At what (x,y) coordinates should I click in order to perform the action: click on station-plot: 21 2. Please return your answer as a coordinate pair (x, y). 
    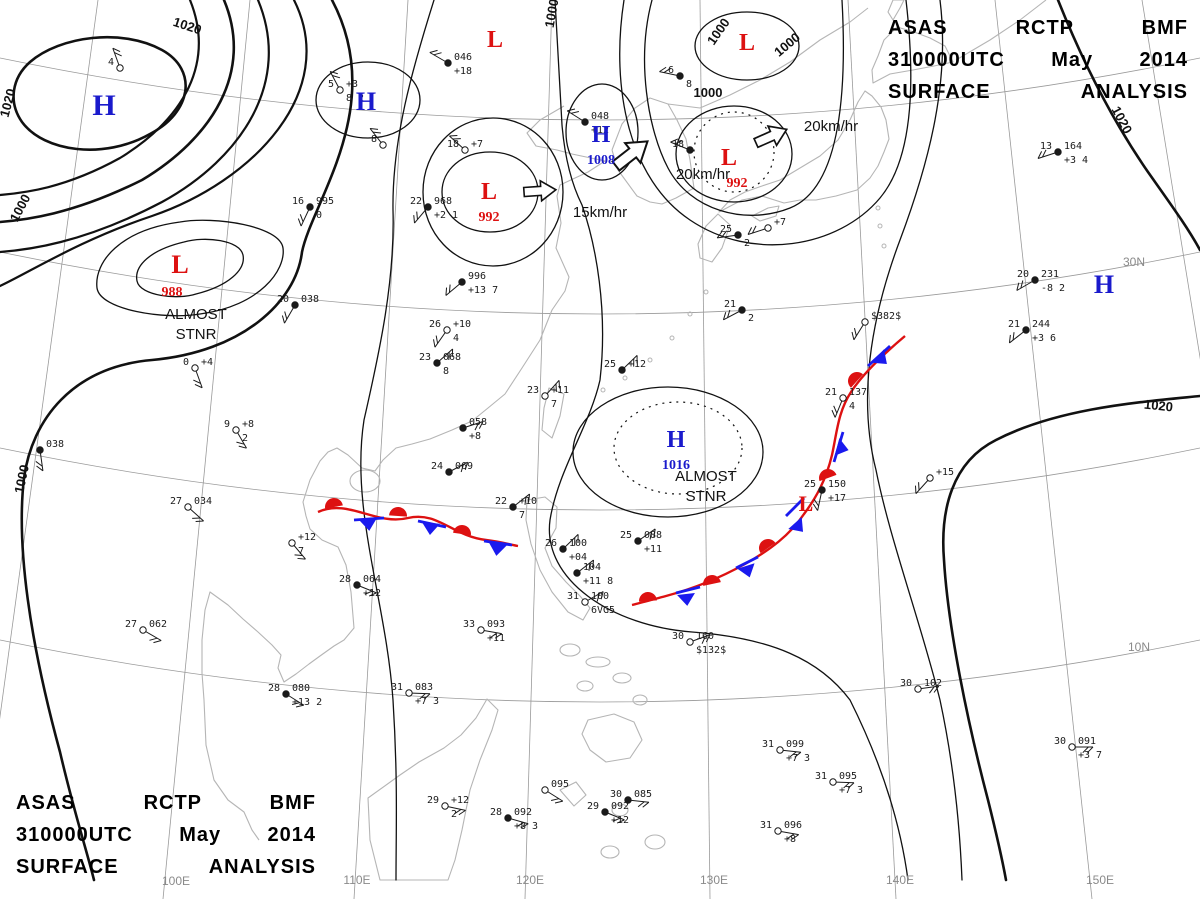
    Looking at the image, I should click on (738, 311).